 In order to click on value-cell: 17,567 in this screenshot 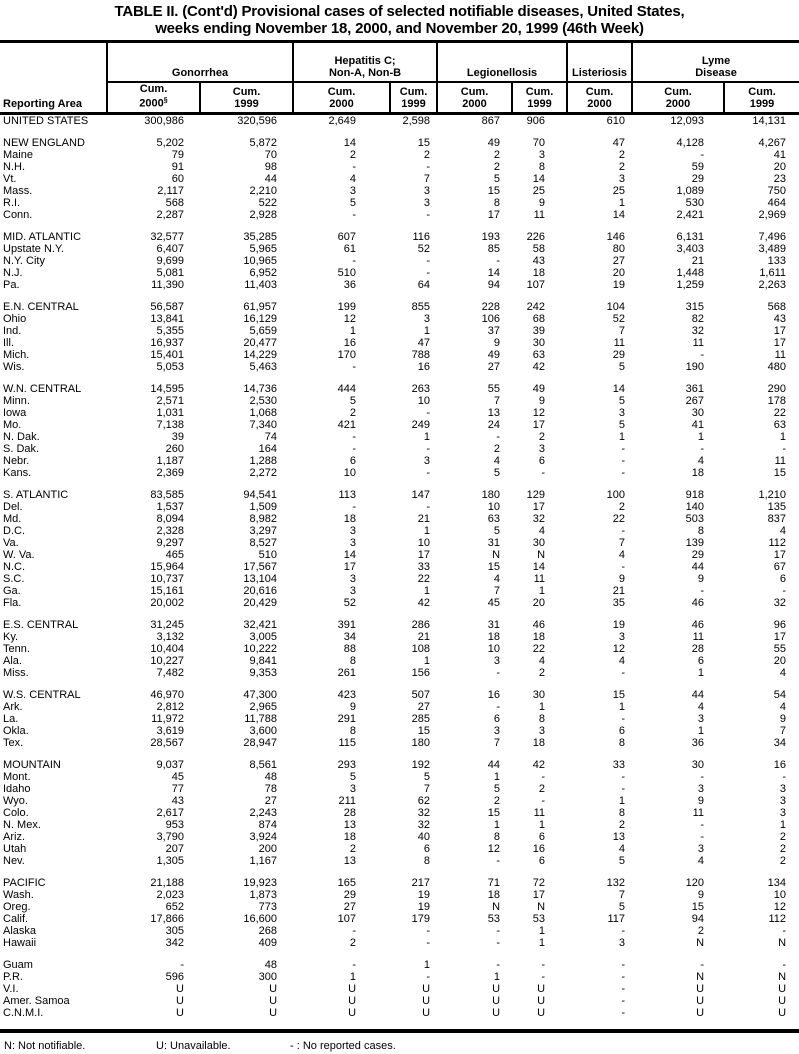, I will do `click(260, 567)`.